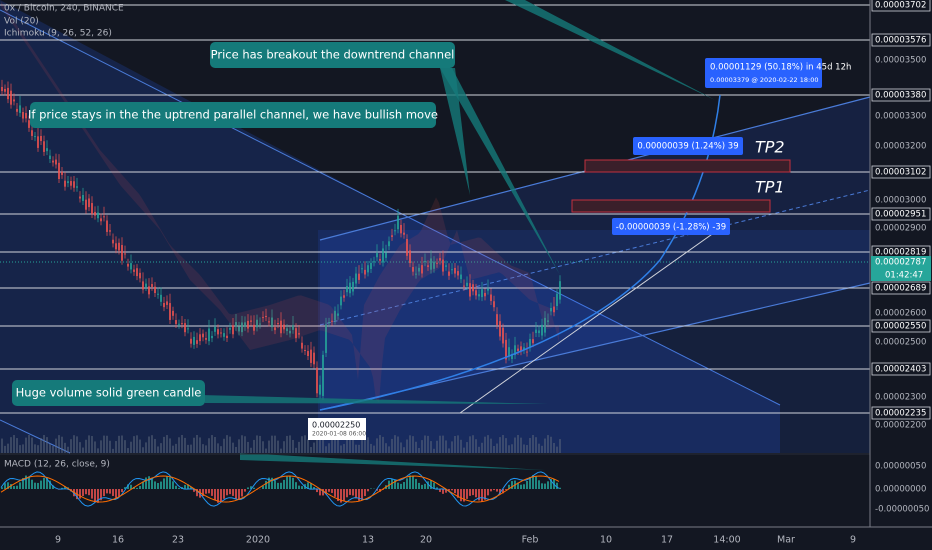 This screenshot has width=932, height=550. What do you see at coordinates (853, 540) in the screenshot?
I see `time-tick-label: 9` at bounding box center [853, 540].